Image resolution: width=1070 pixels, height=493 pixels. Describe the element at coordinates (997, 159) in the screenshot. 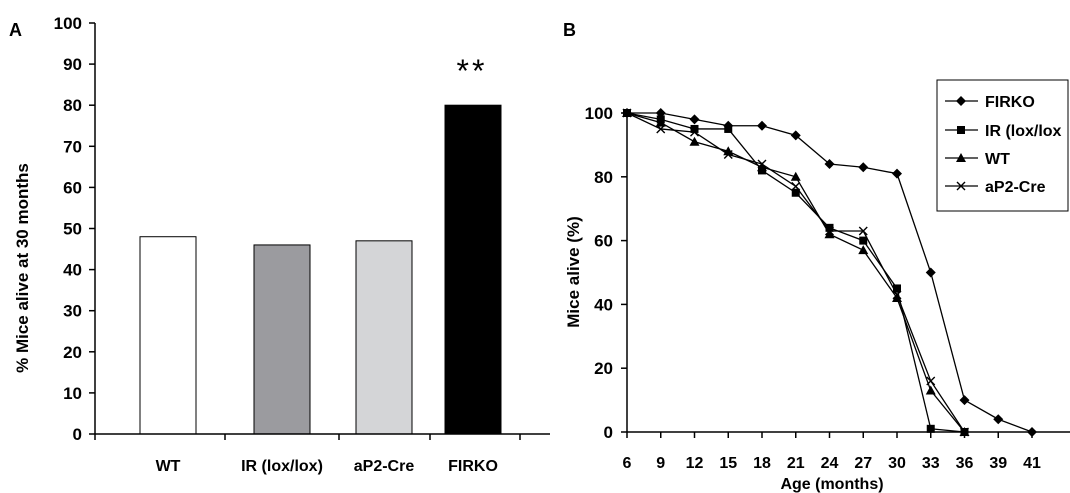

I see `legend-label: WT` at that location.